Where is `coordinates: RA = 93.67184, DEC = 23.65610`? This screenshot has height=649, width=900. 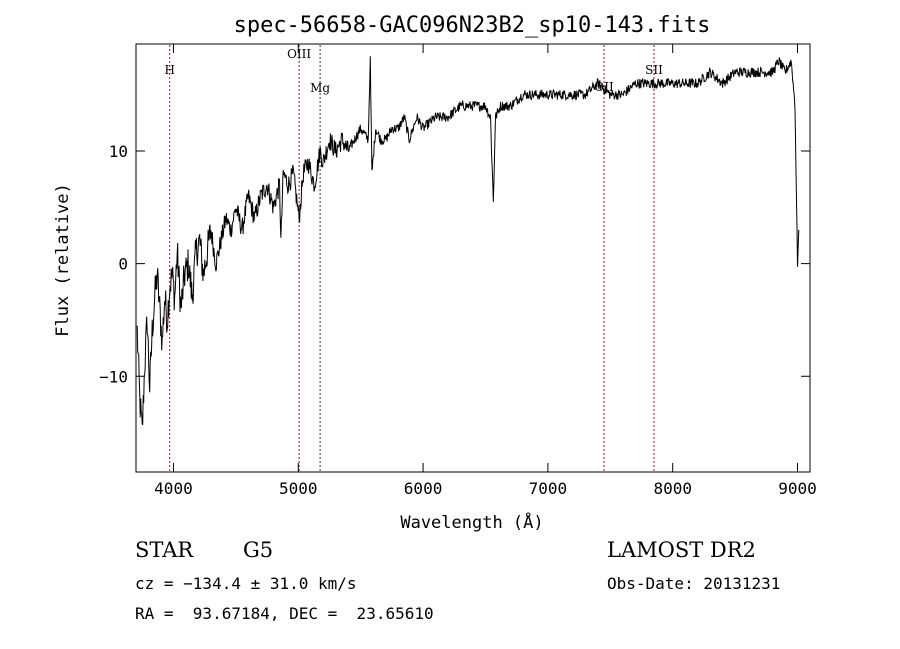 coordinates: RA = 93.67184, DEC = 23.65610 is located at coordinates (284, 613).